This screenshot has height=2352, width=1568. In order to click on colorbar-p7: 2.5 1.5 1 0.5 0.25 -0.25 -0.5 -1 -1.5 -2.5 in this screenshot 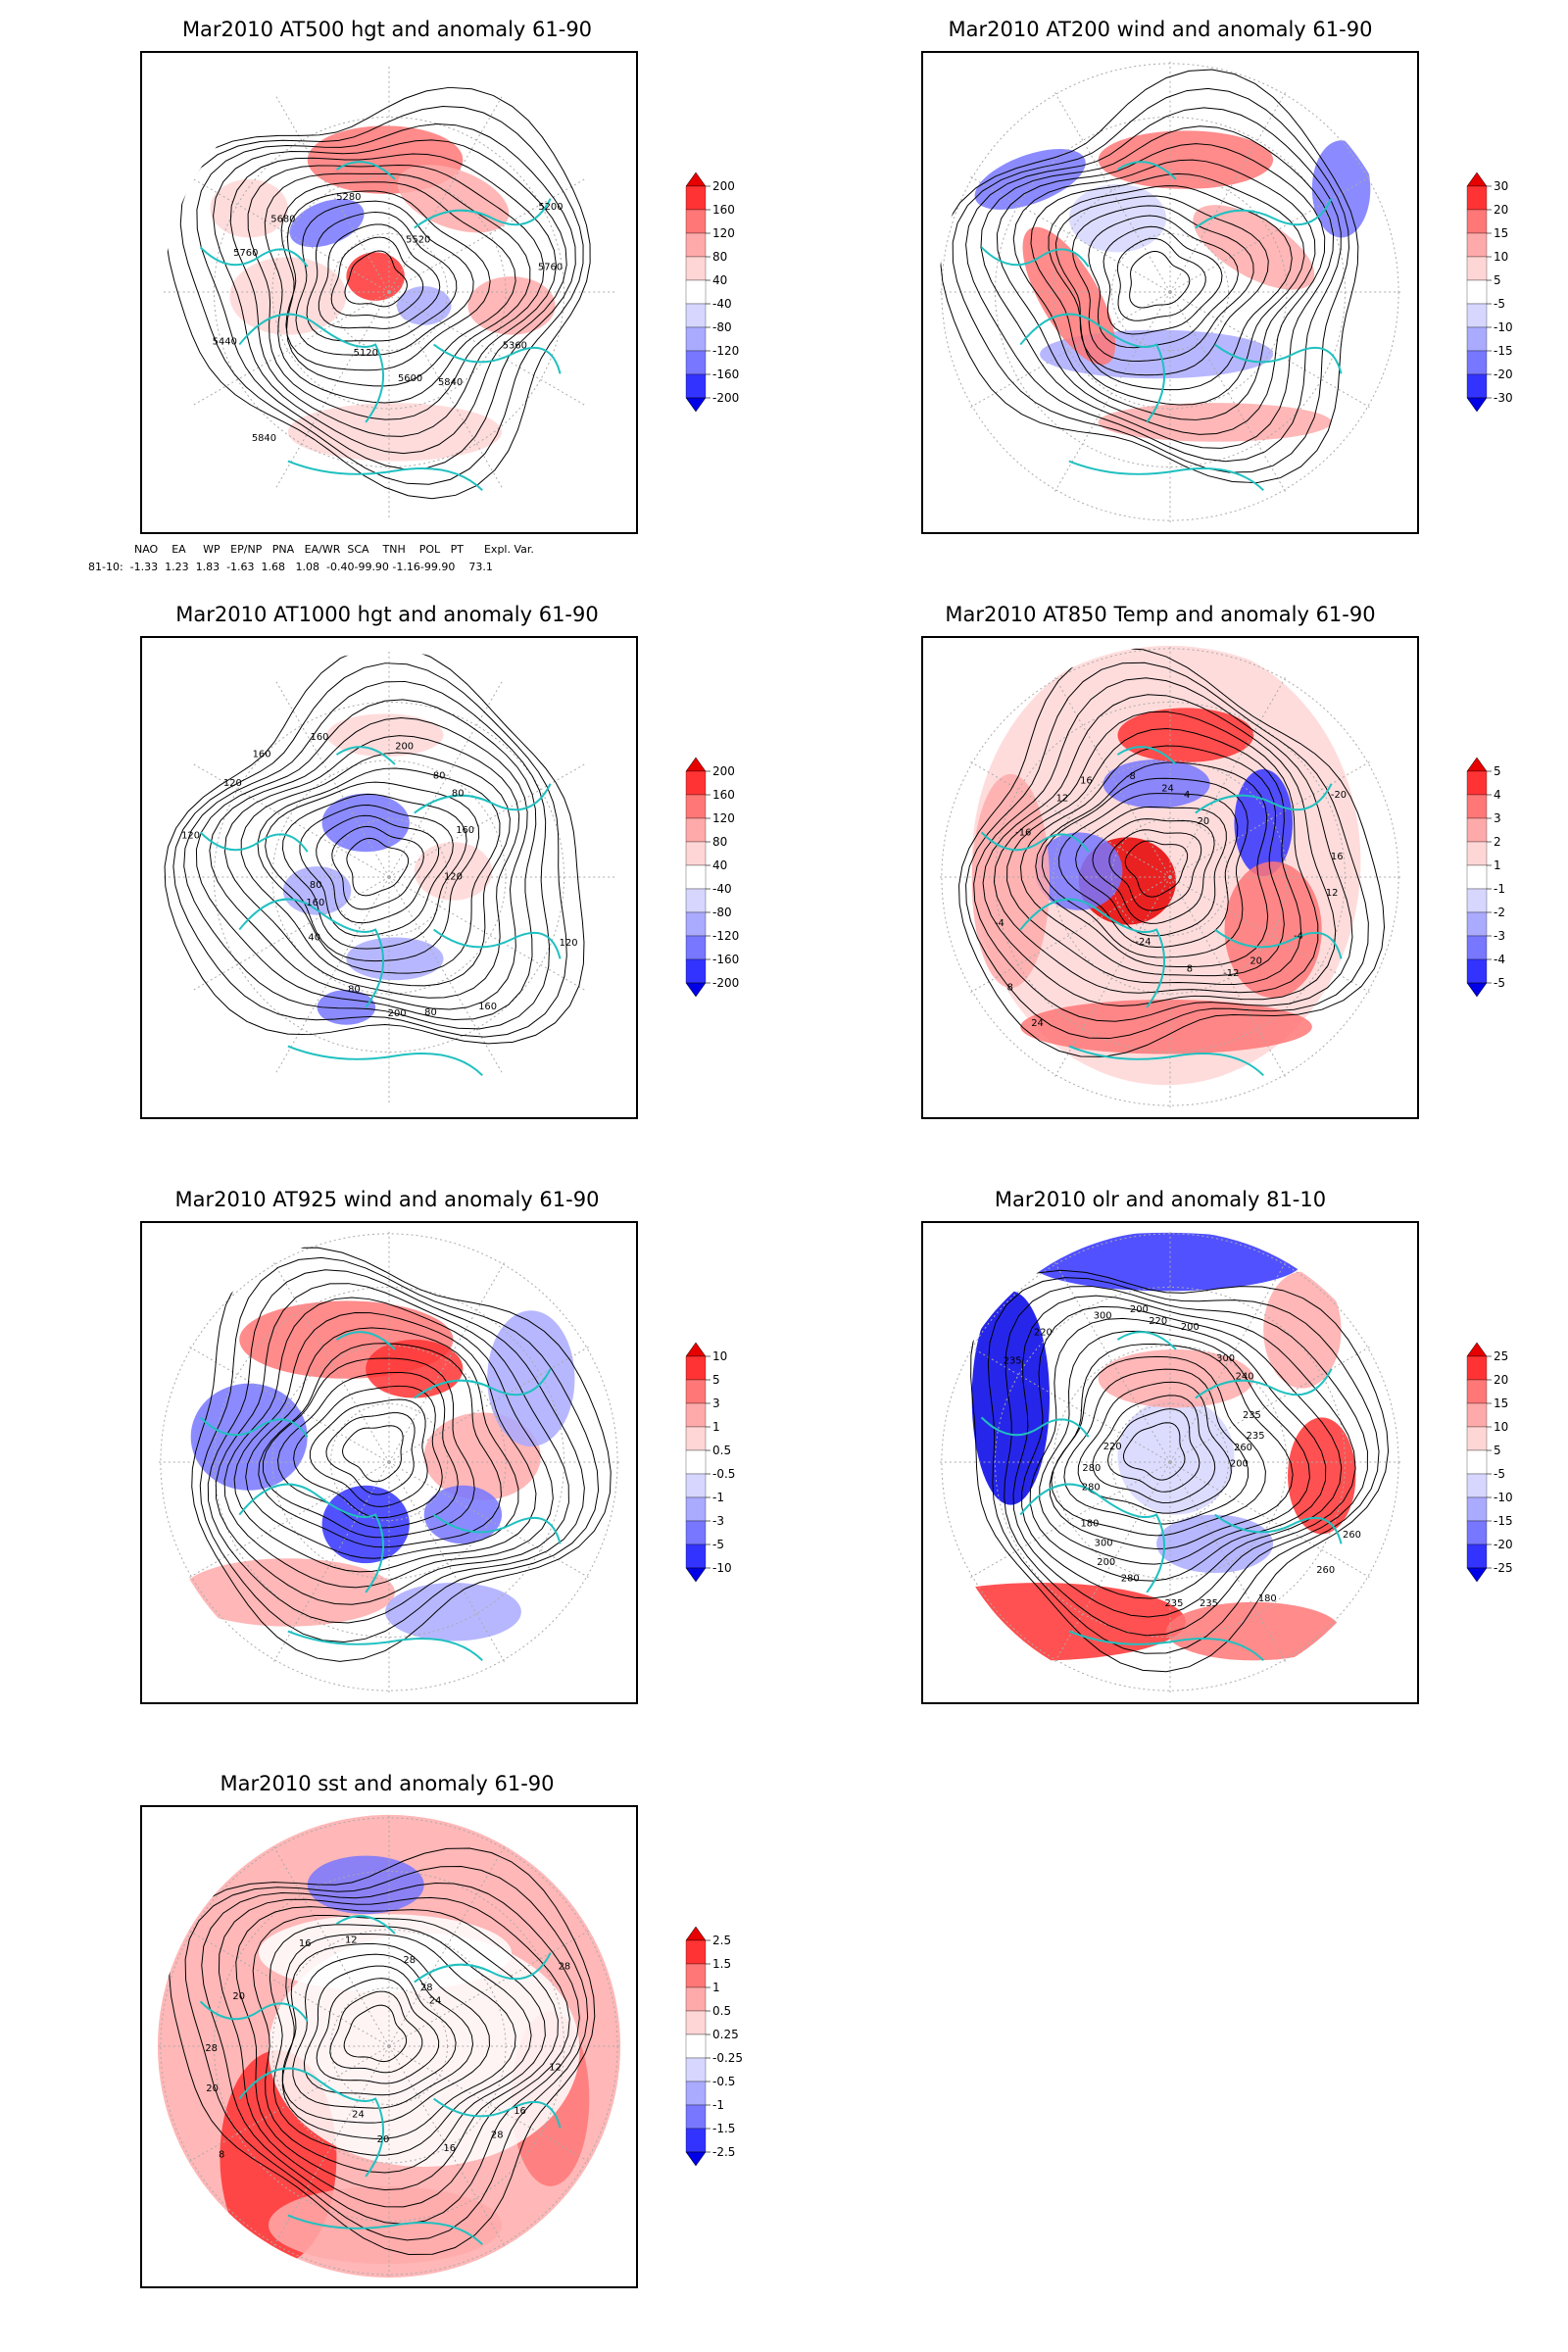, I will do `click(725, 2060)`.